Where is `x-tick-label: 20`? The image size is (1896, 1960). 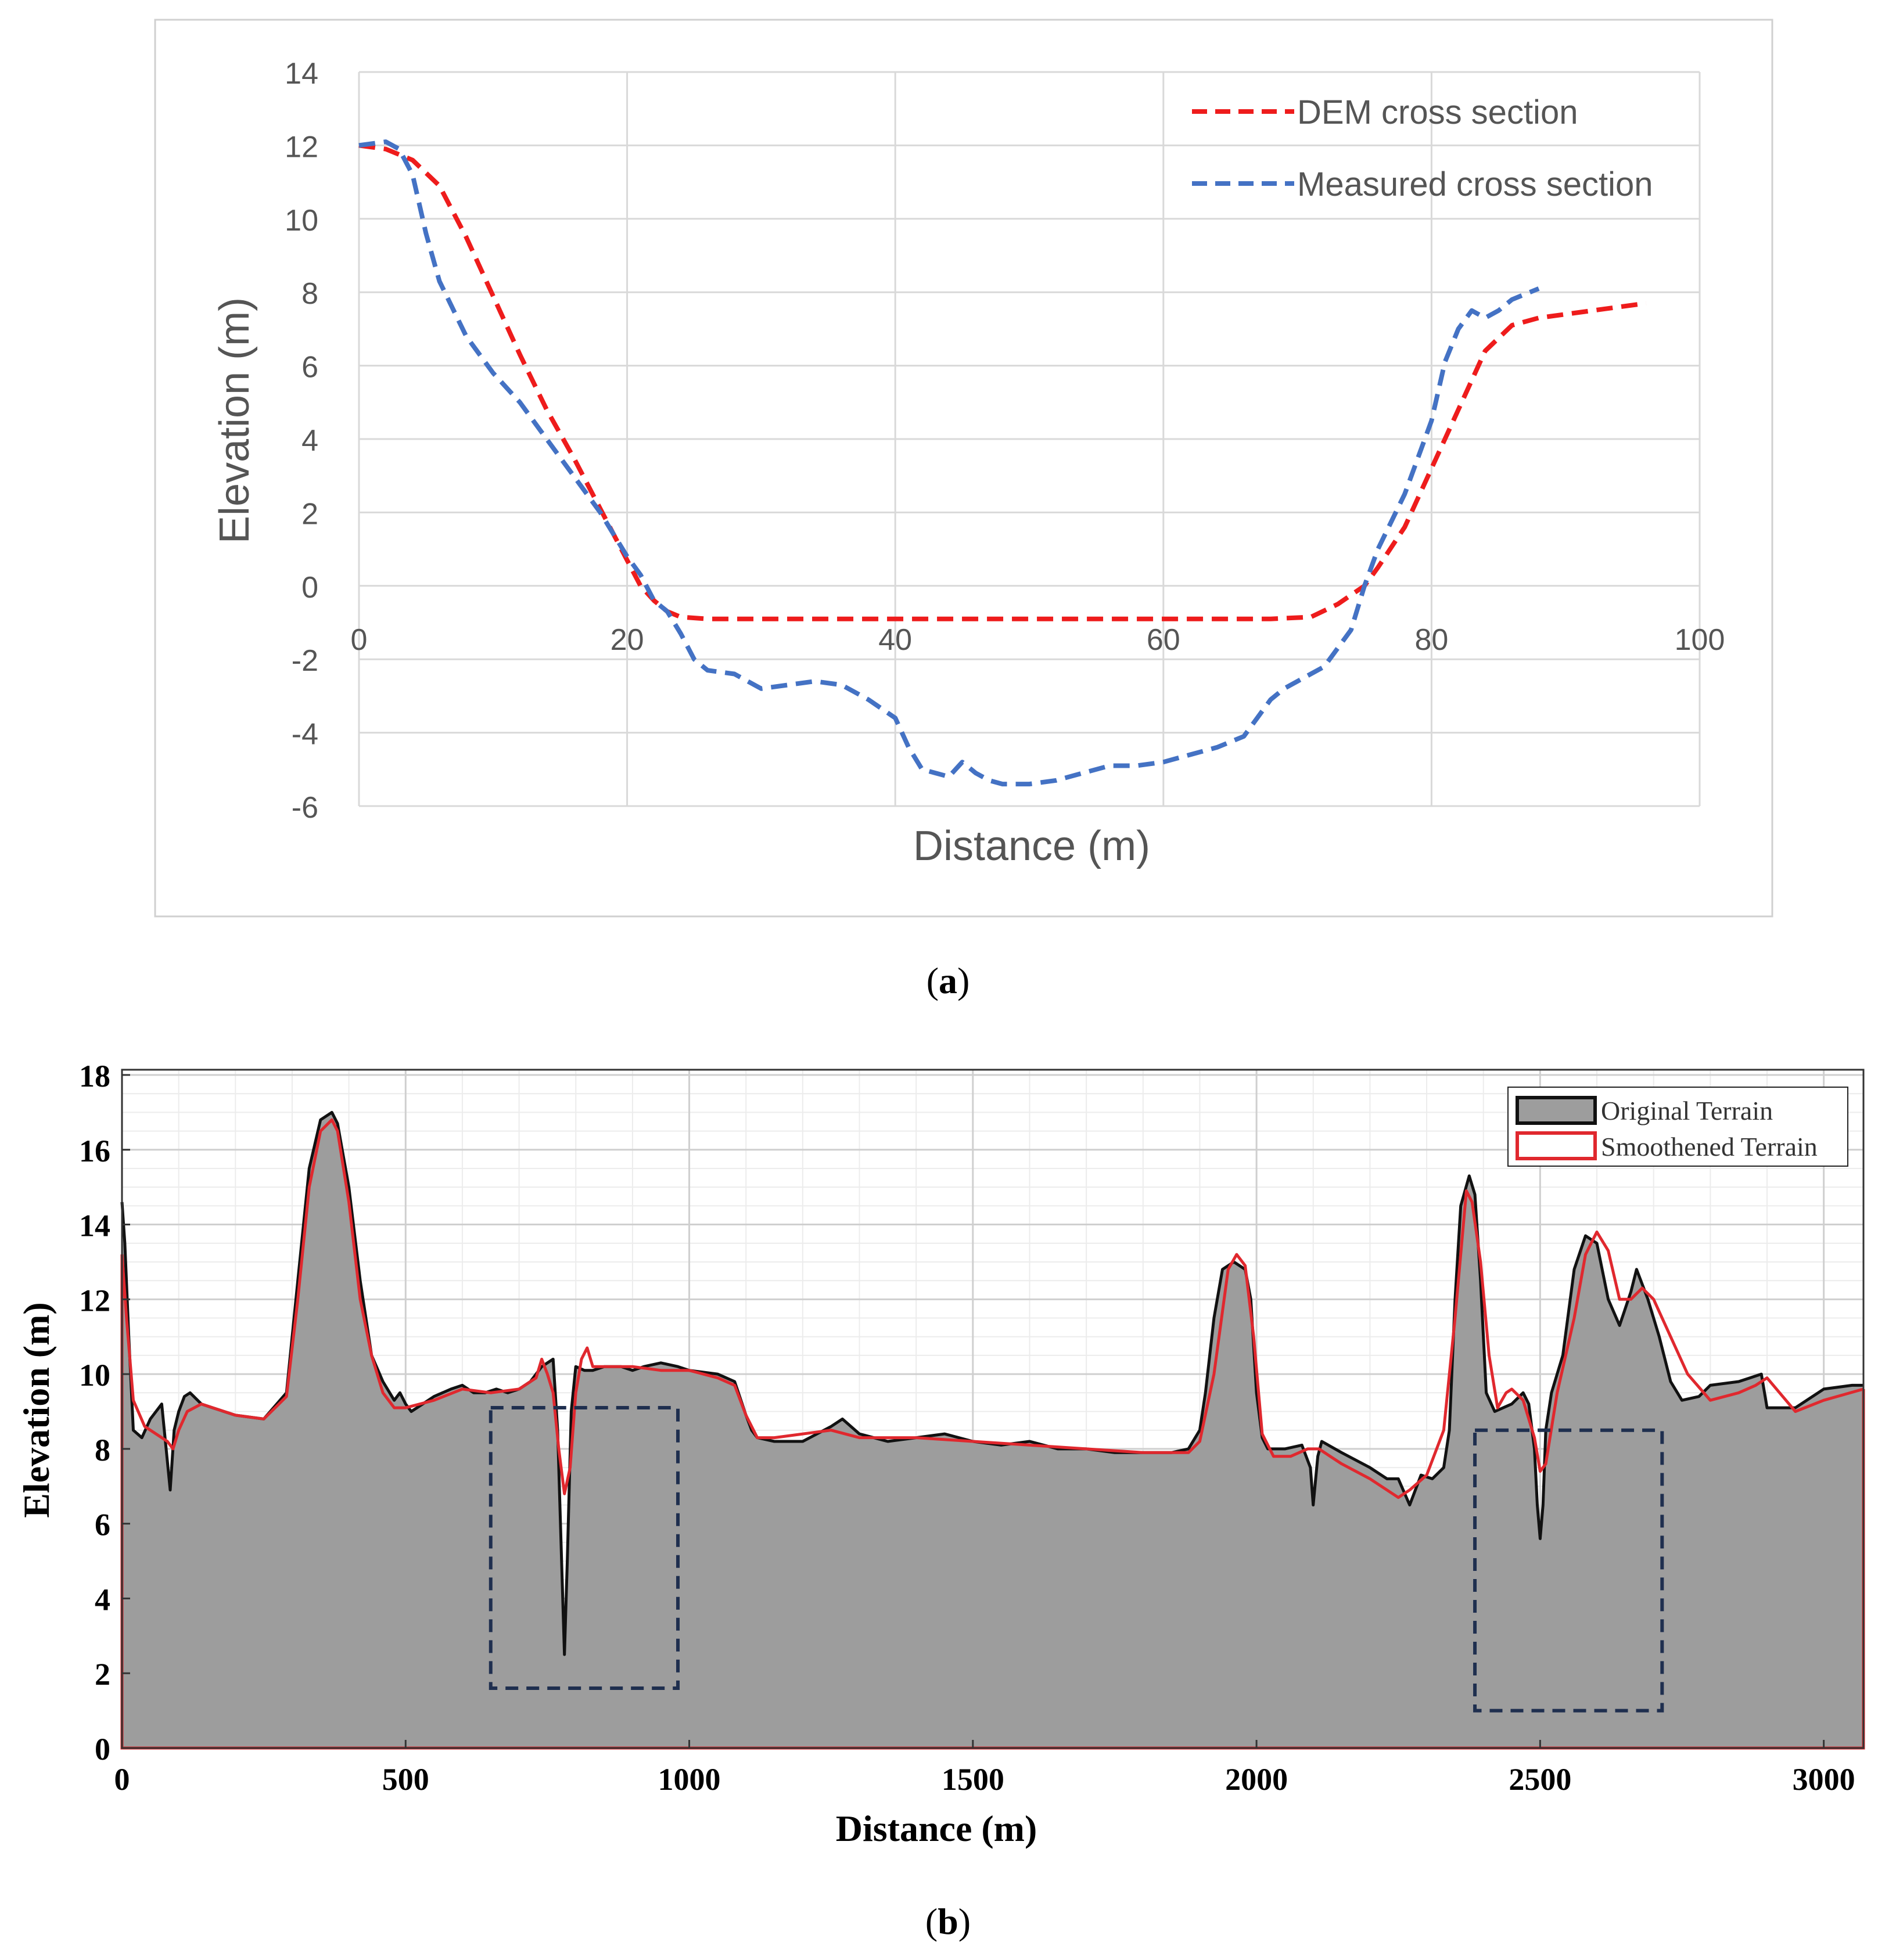
x-tick-label: 20 is located at coordinates (627, 640).